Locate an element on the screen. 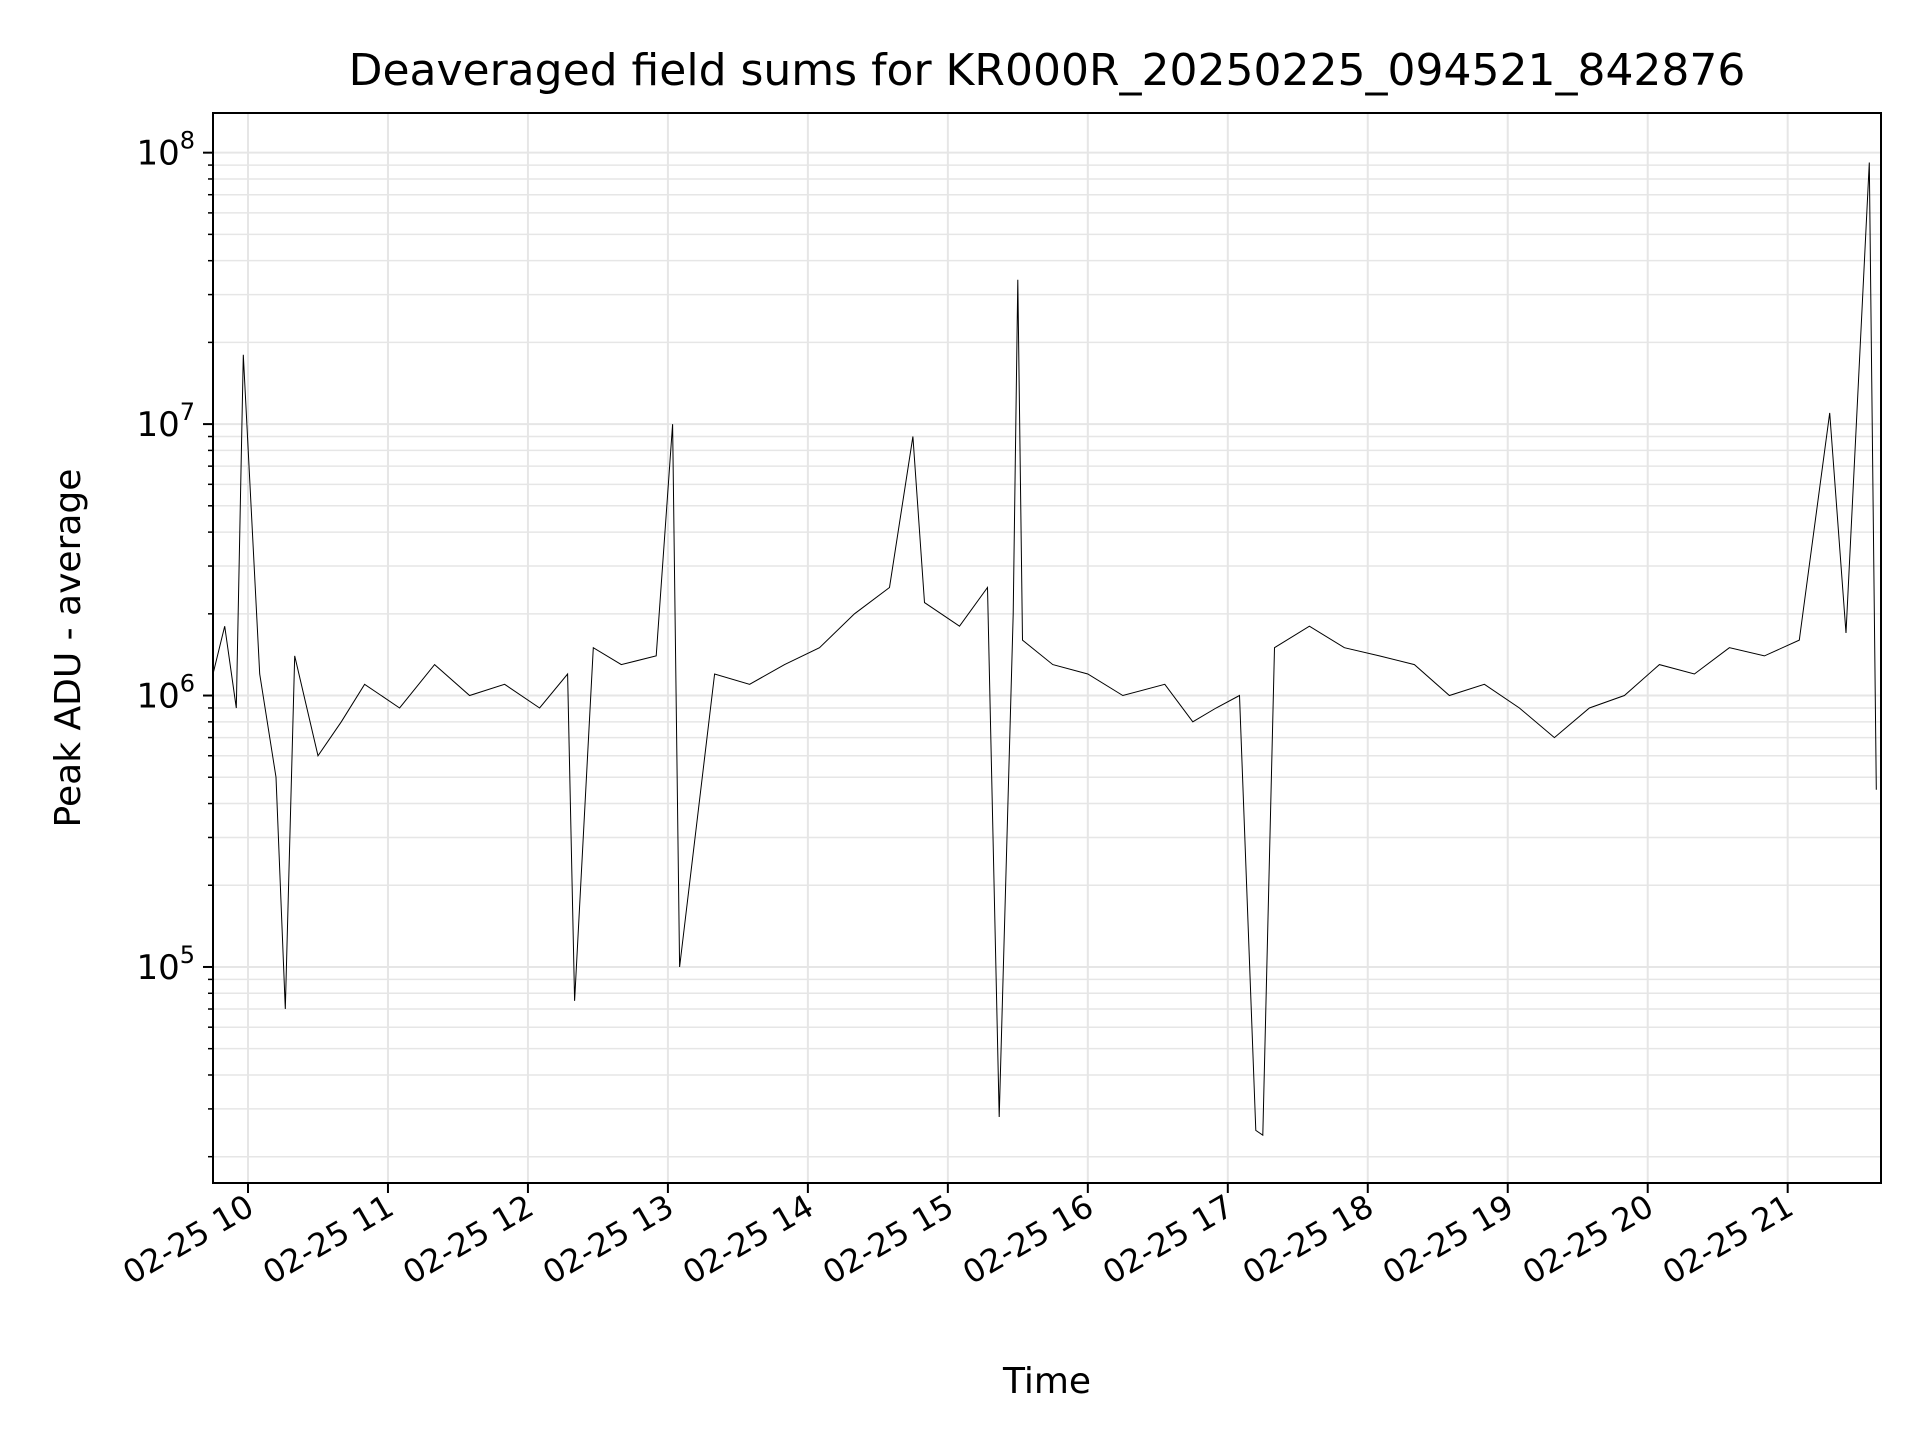 The width and height of the screenshot is (1920, 1440). x-tick-label: 02-25 15 is located at coordinates (888, 1239).